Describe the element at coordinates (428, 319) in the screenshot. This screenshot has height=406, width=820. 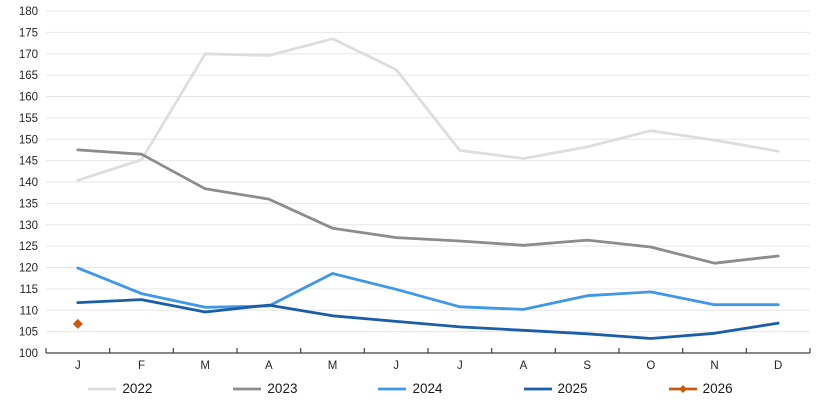
I see `series-line-2025` at that location.